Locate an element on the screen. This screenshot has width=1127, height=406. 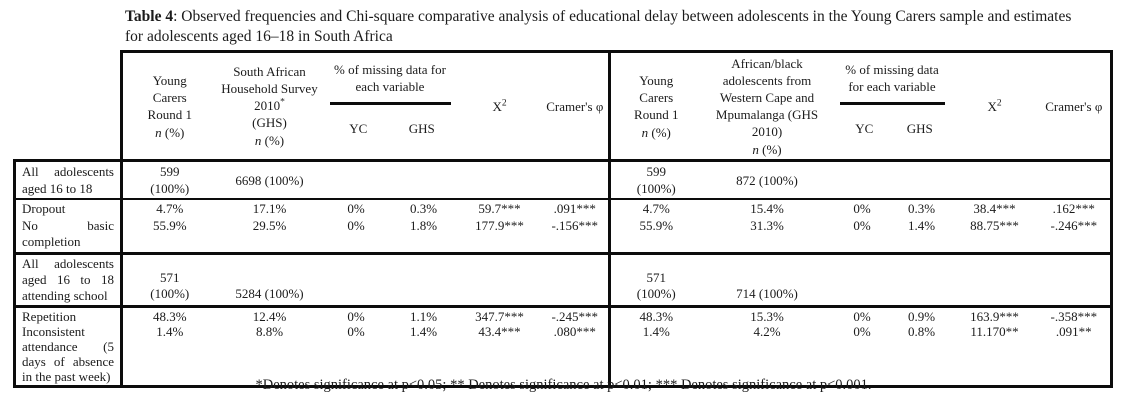
data-cell: 15.3% 4.2% is located at coordinates (767, 347).